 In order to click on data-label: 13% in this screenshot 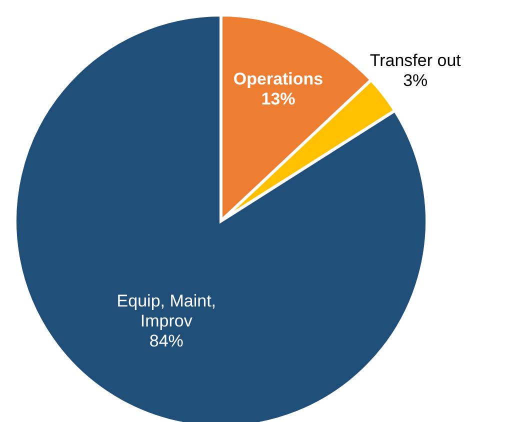, I will do `click(278, 98)`.